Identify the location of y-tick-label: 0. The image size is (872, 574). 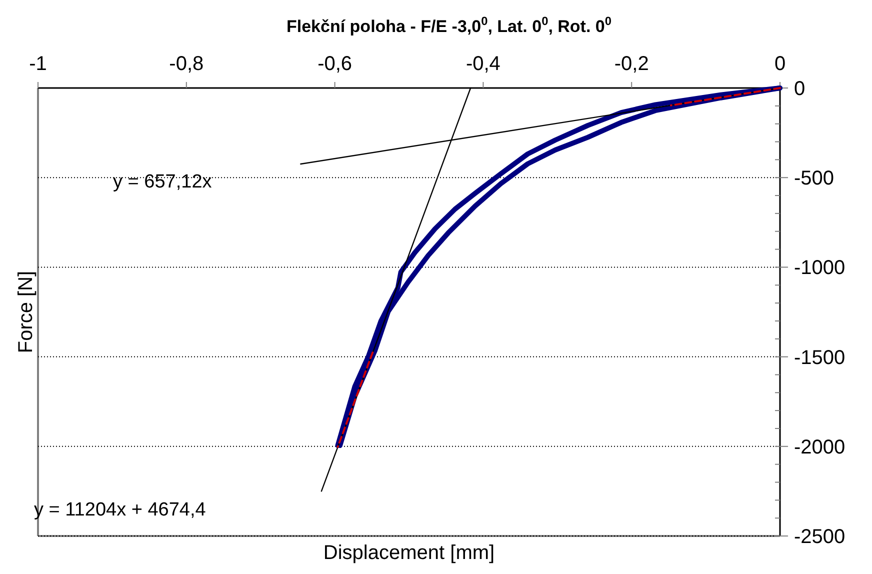
(800, 89).